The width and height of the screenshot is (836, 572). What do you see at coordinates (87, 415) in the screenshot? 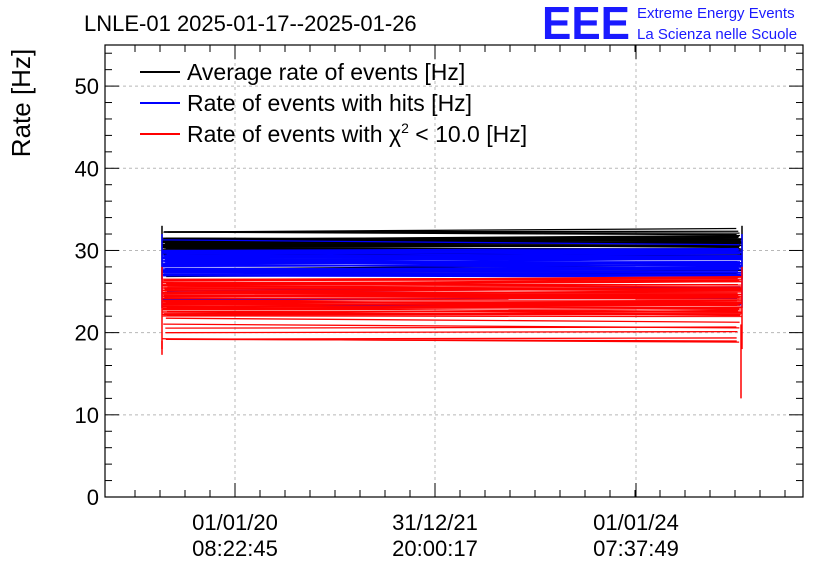
I see `y-tick-label-1: 10` at bounding box center [87, 415].